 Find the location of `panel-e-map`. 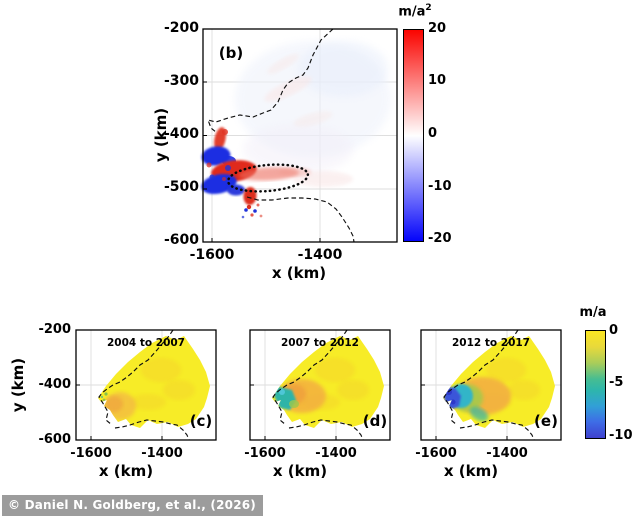

panel-e-map is located at coordinates (491, 385).